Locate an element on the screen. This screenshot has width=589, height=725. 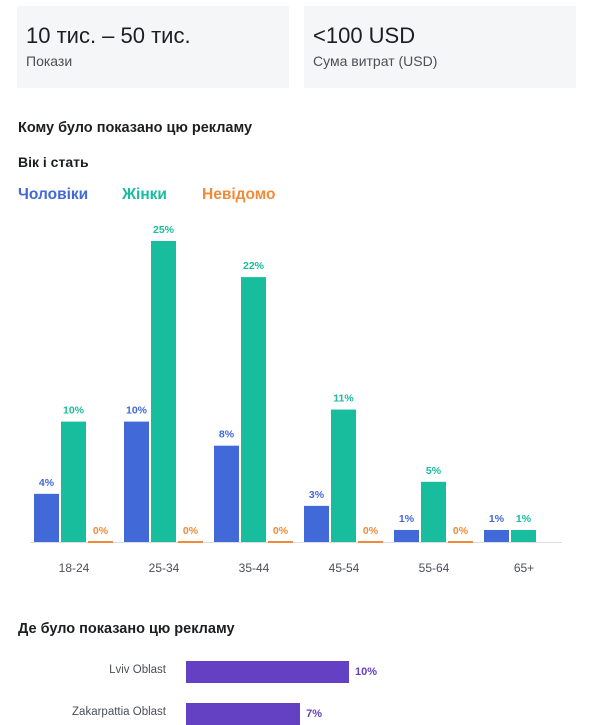
impressions-label: Покази is located at coordinates (49, 61).